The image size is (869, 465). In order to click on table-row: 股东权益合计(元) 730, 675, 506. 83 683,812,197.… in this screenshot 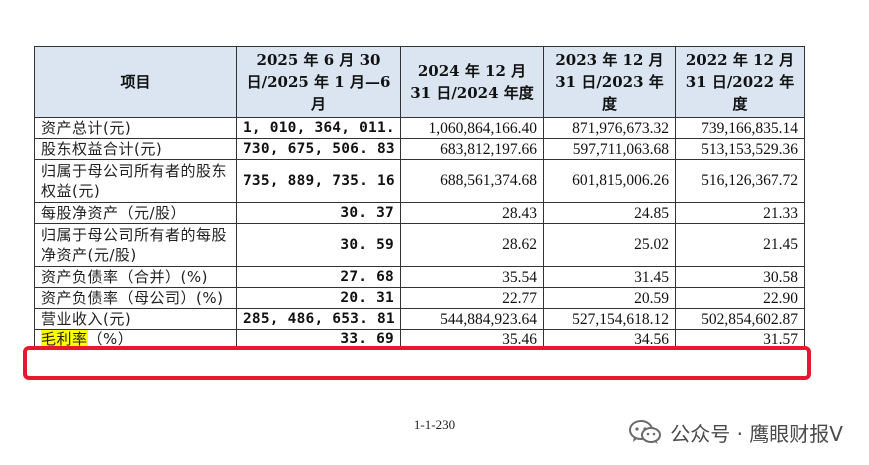, I will do `click(419, 149)`.